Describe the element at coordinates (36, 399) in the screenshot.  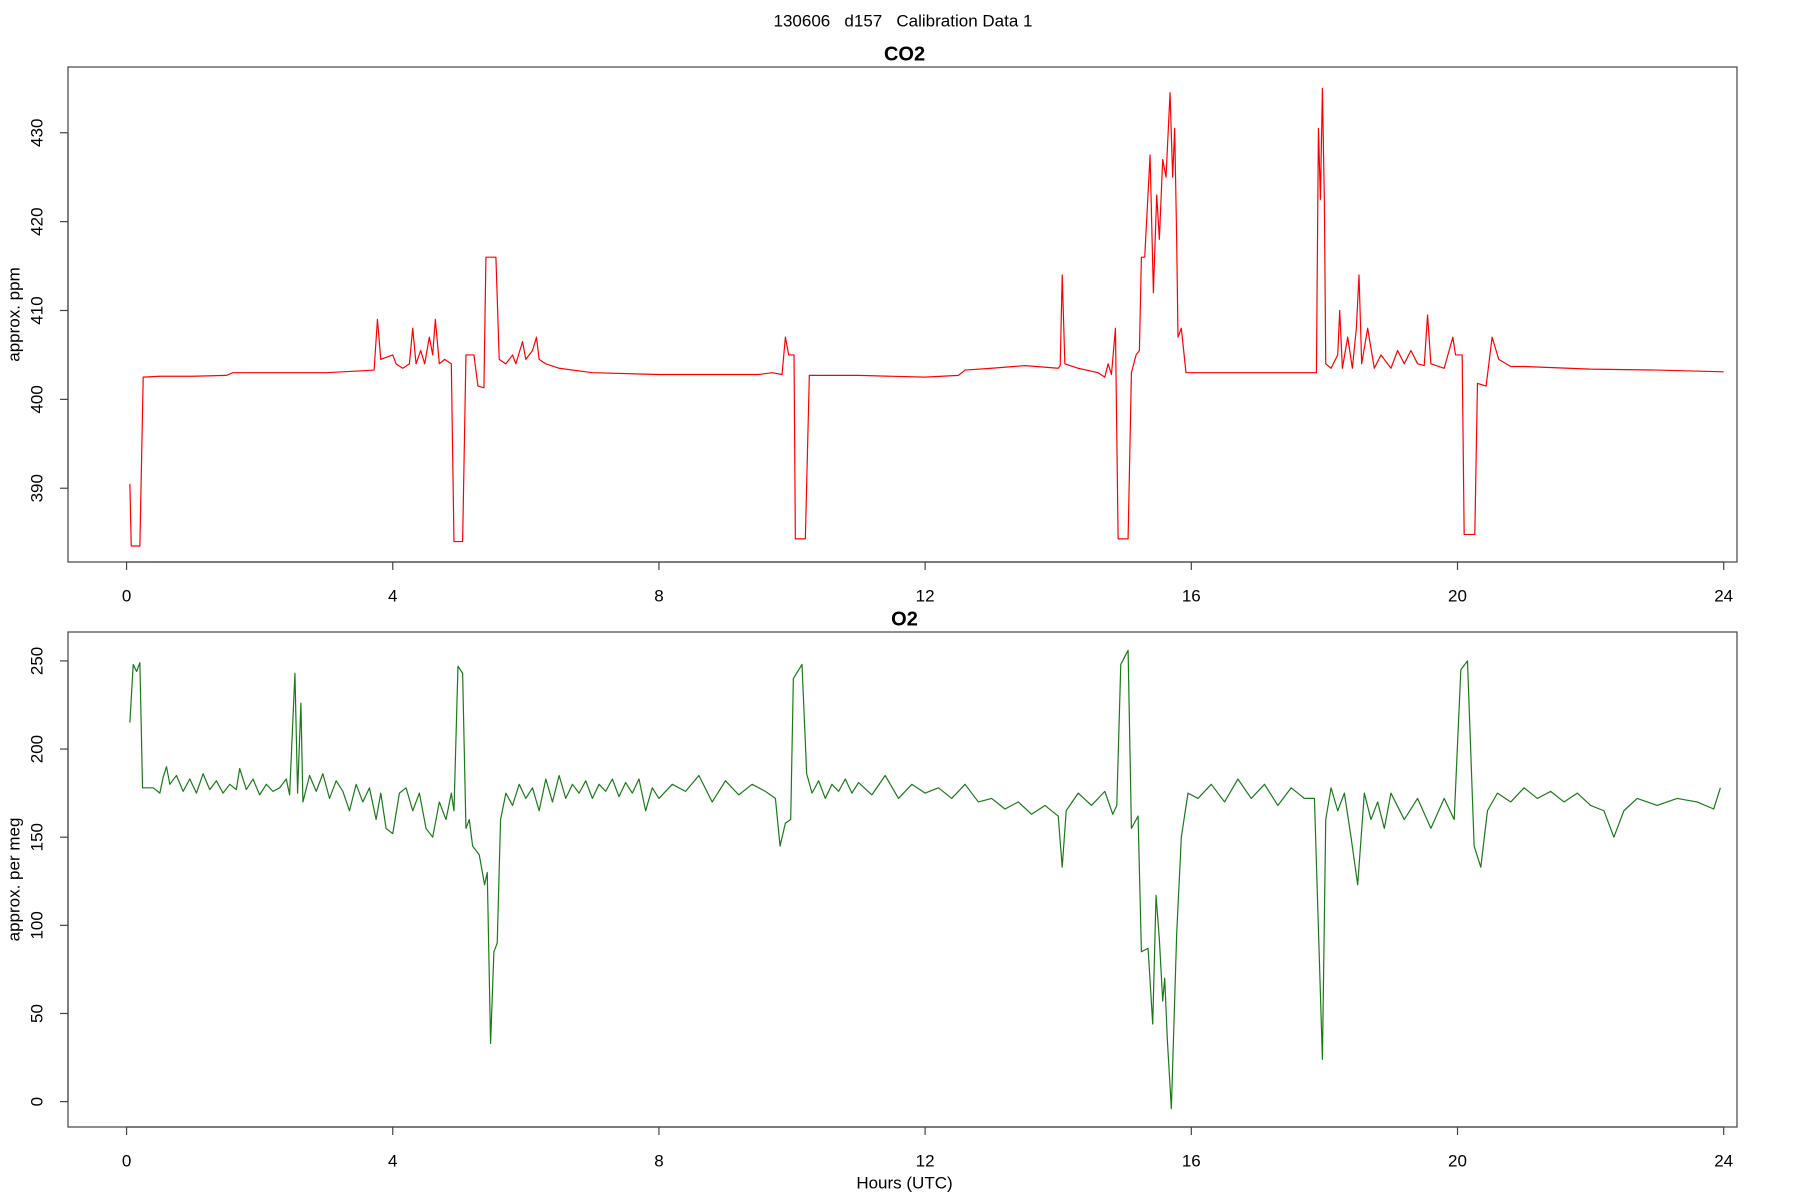
I see `y-tick-label: 400` at that location.